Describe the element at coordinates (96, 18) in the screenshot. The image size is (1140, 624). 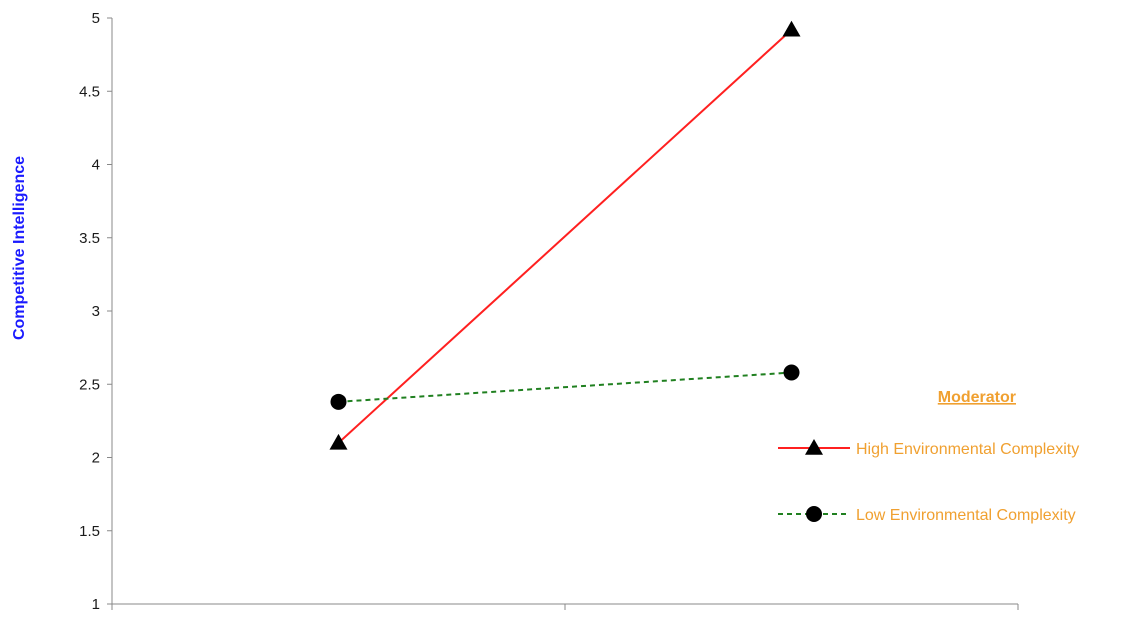
I see `y-tick-label: 5` at that location.